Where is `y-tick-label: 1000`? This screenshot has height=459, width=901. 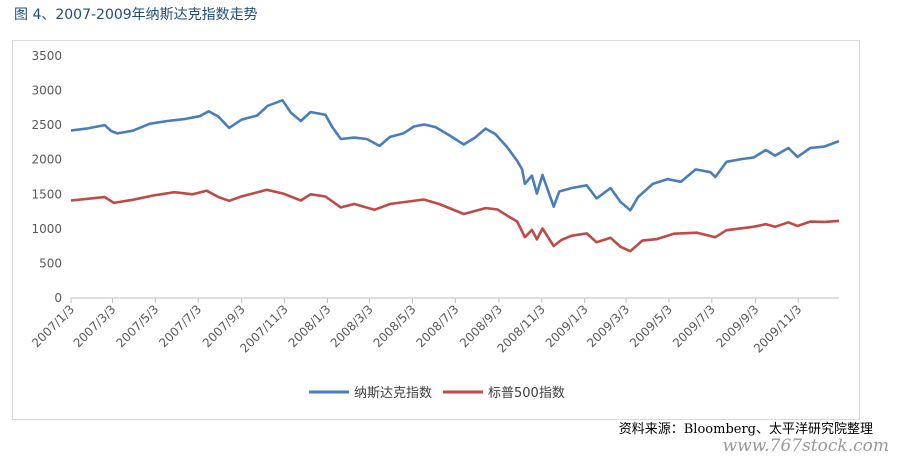 y-tick-label: 1000 is located at coordinates (46, 229).